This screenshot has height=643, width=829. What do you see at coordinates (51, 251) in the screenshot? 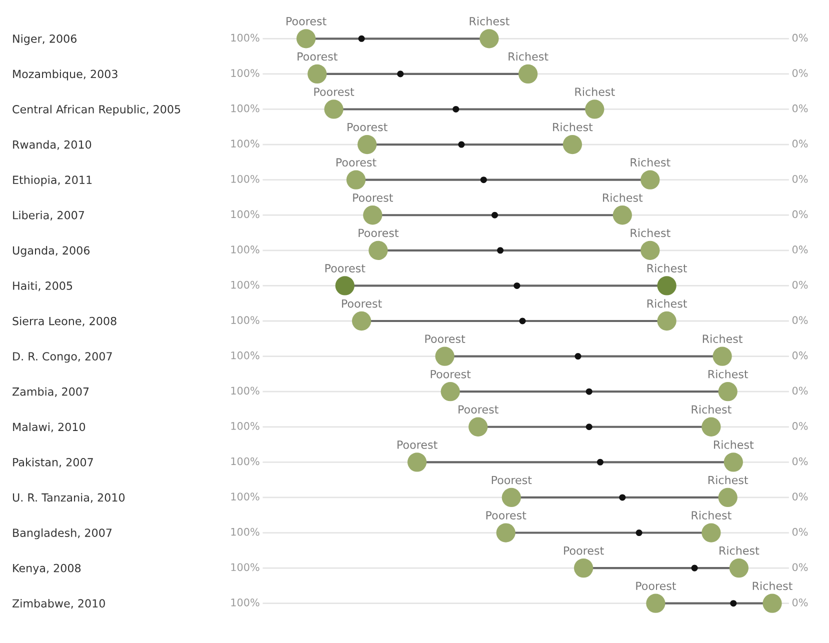
I see `y-tick-label: Uganda, 2006` at bounding box center [51, 251].